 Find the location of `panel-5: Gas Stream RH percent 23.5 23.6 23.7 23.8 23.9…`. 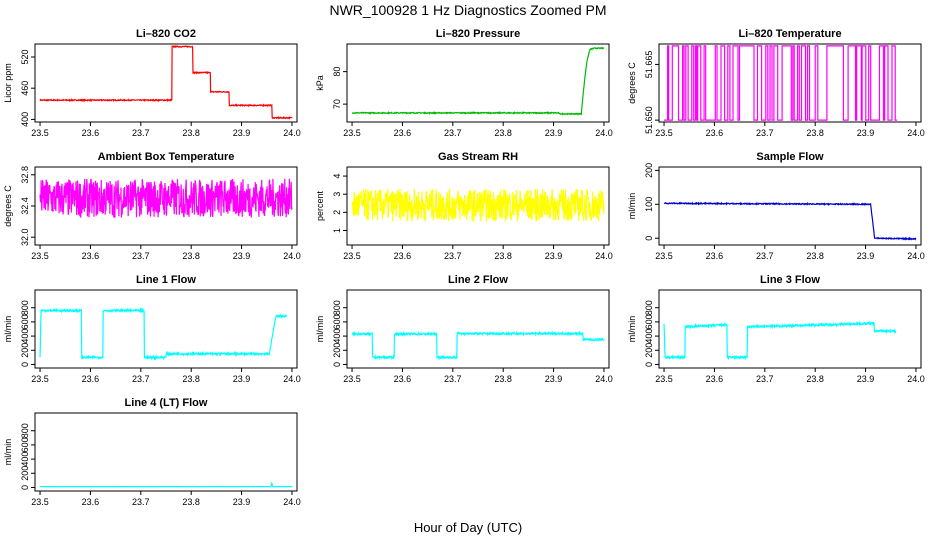

panel-5: Gas Stream RH percent 23.5 23.6 23.7 23.8 23.9… is located at coordinates (464, 206).